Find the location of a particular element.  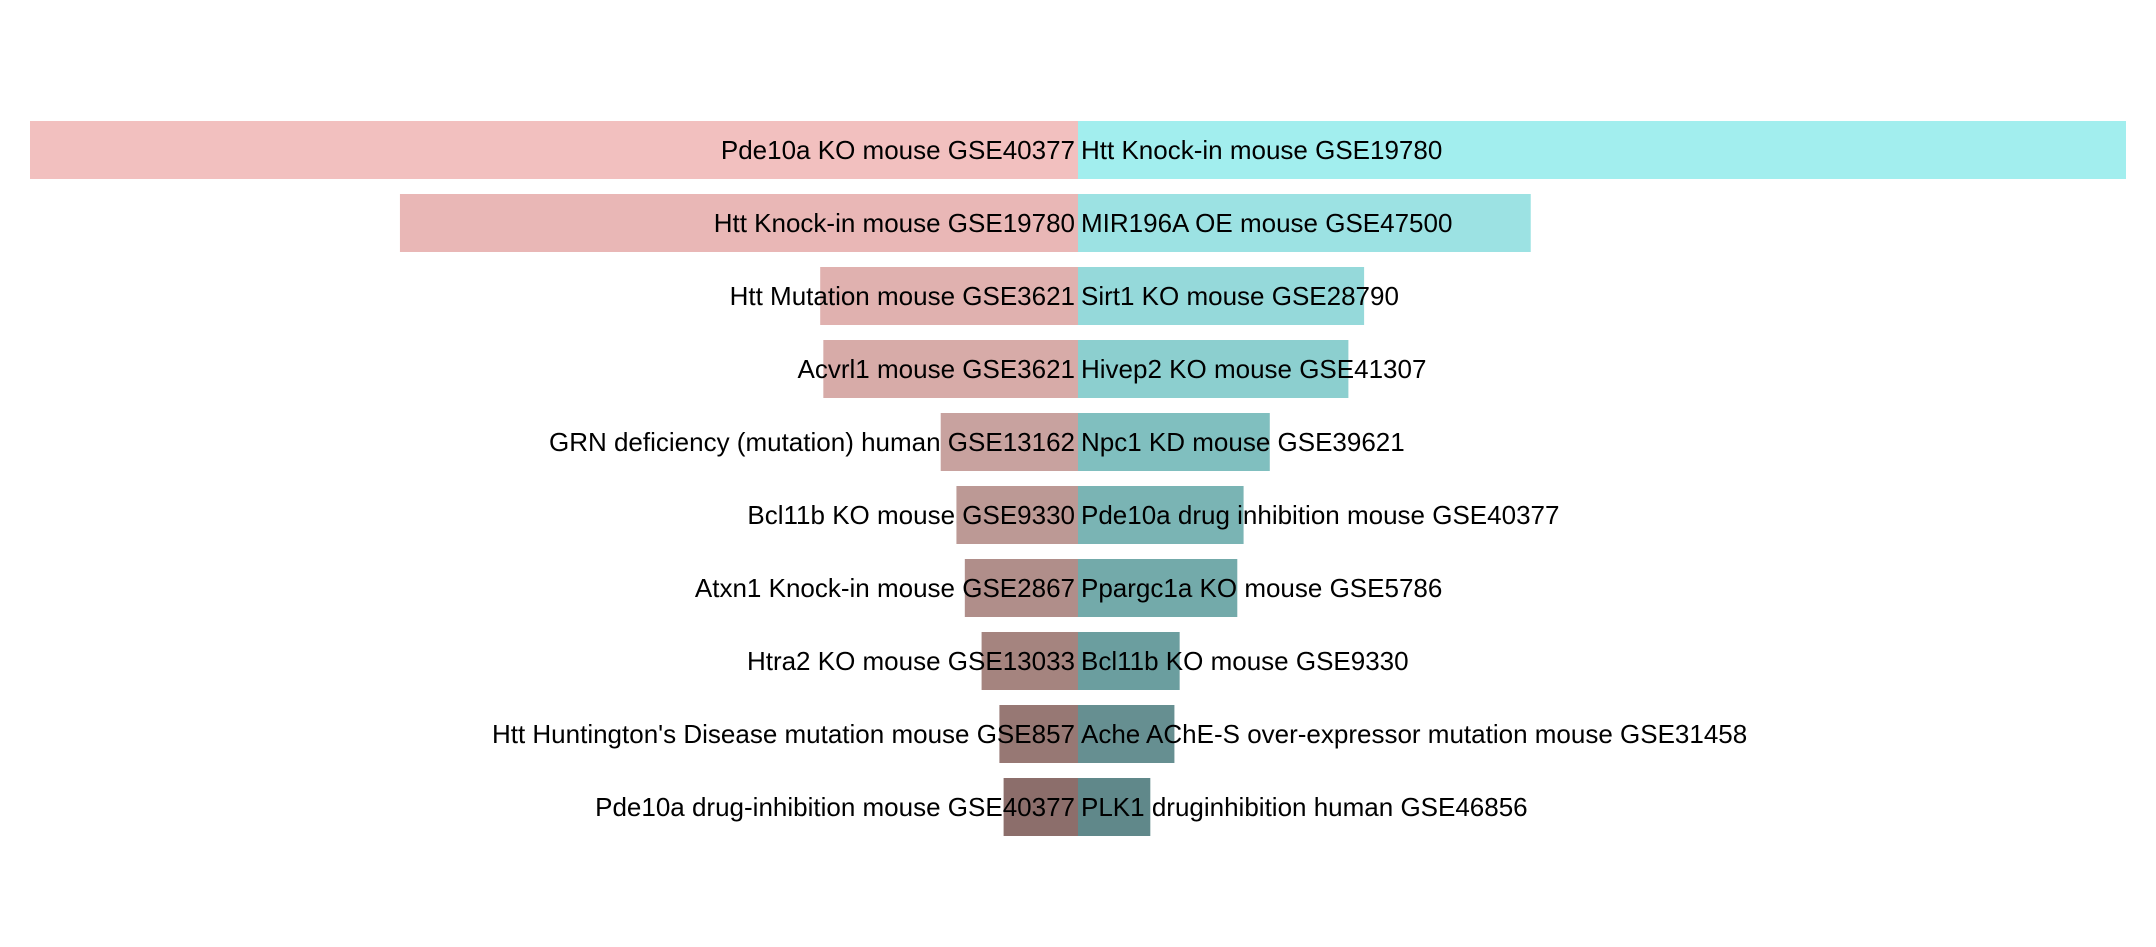

right-bar-label-8: Bcl11b KO mouse GSE9330 is located at coordinates (1245, 661).